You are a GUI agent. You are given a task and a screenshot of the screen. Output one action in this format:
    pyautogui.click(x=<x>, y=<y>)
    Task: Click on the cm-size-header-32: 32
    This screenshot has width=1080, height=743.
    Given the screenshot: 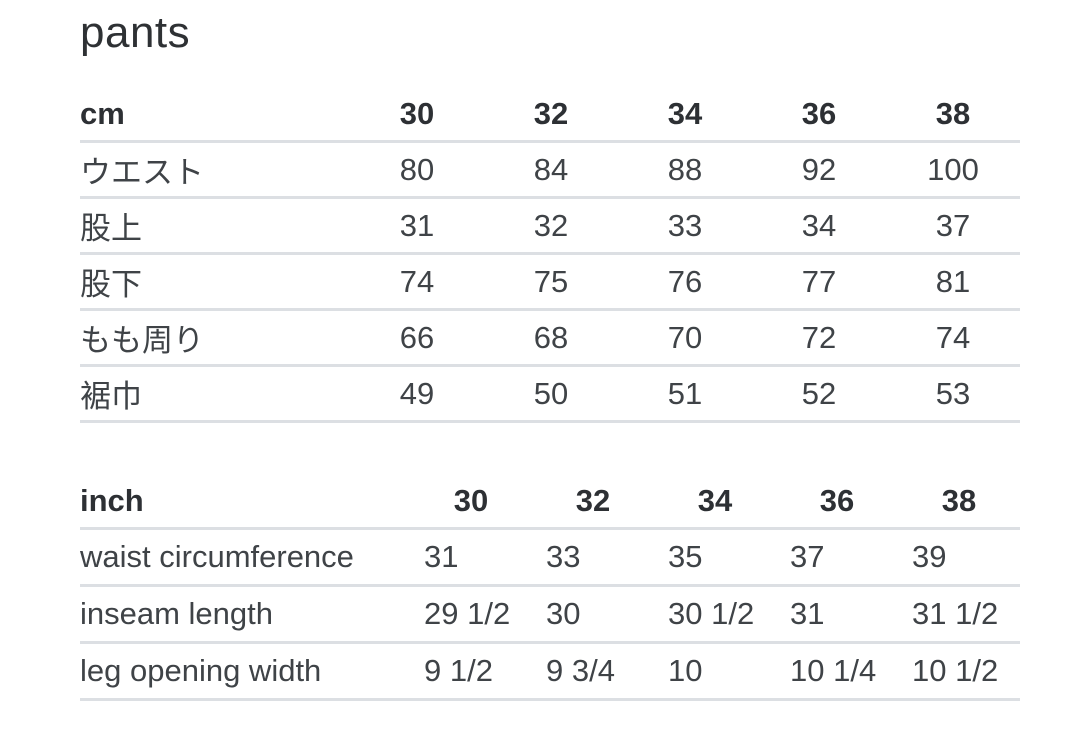 What is the action you would take?
    pyautogui.click(x=551, y=119)
    